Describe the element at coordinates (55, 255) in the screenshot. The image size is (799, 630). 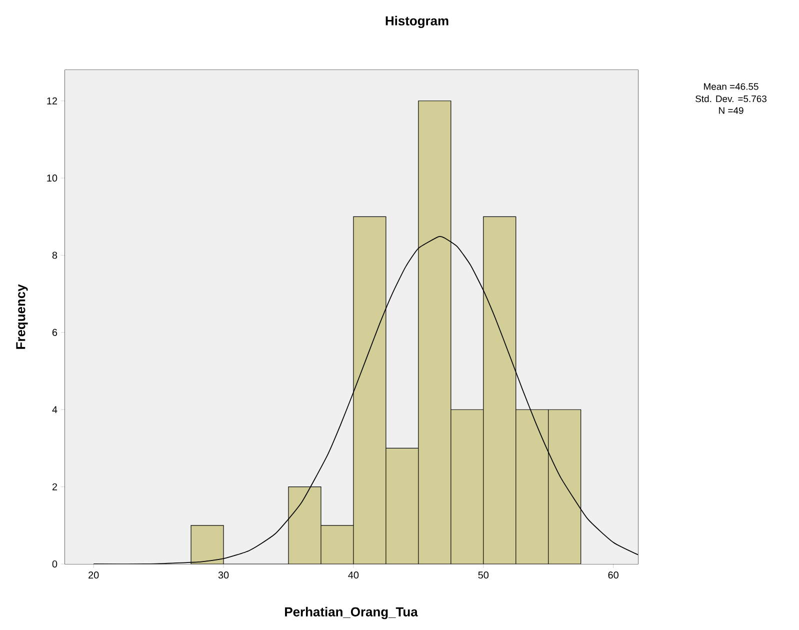
I see `y-tick-label: 8` at that location.